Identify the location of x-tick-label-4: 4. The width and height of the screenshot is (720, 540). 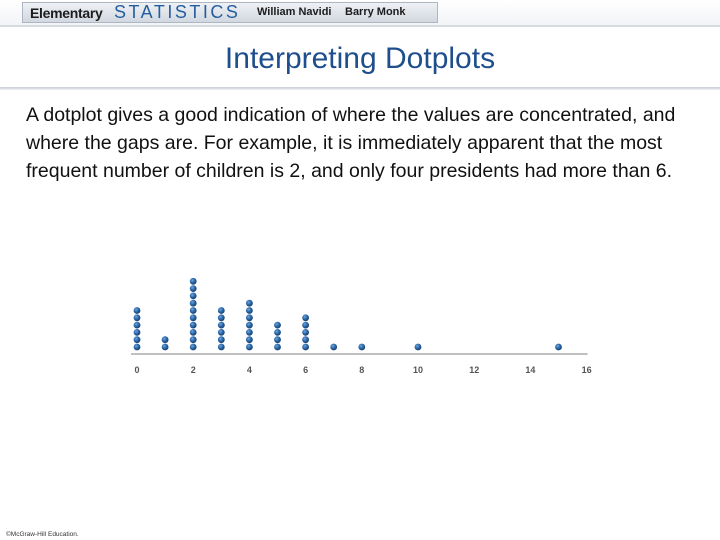
(249, 370).